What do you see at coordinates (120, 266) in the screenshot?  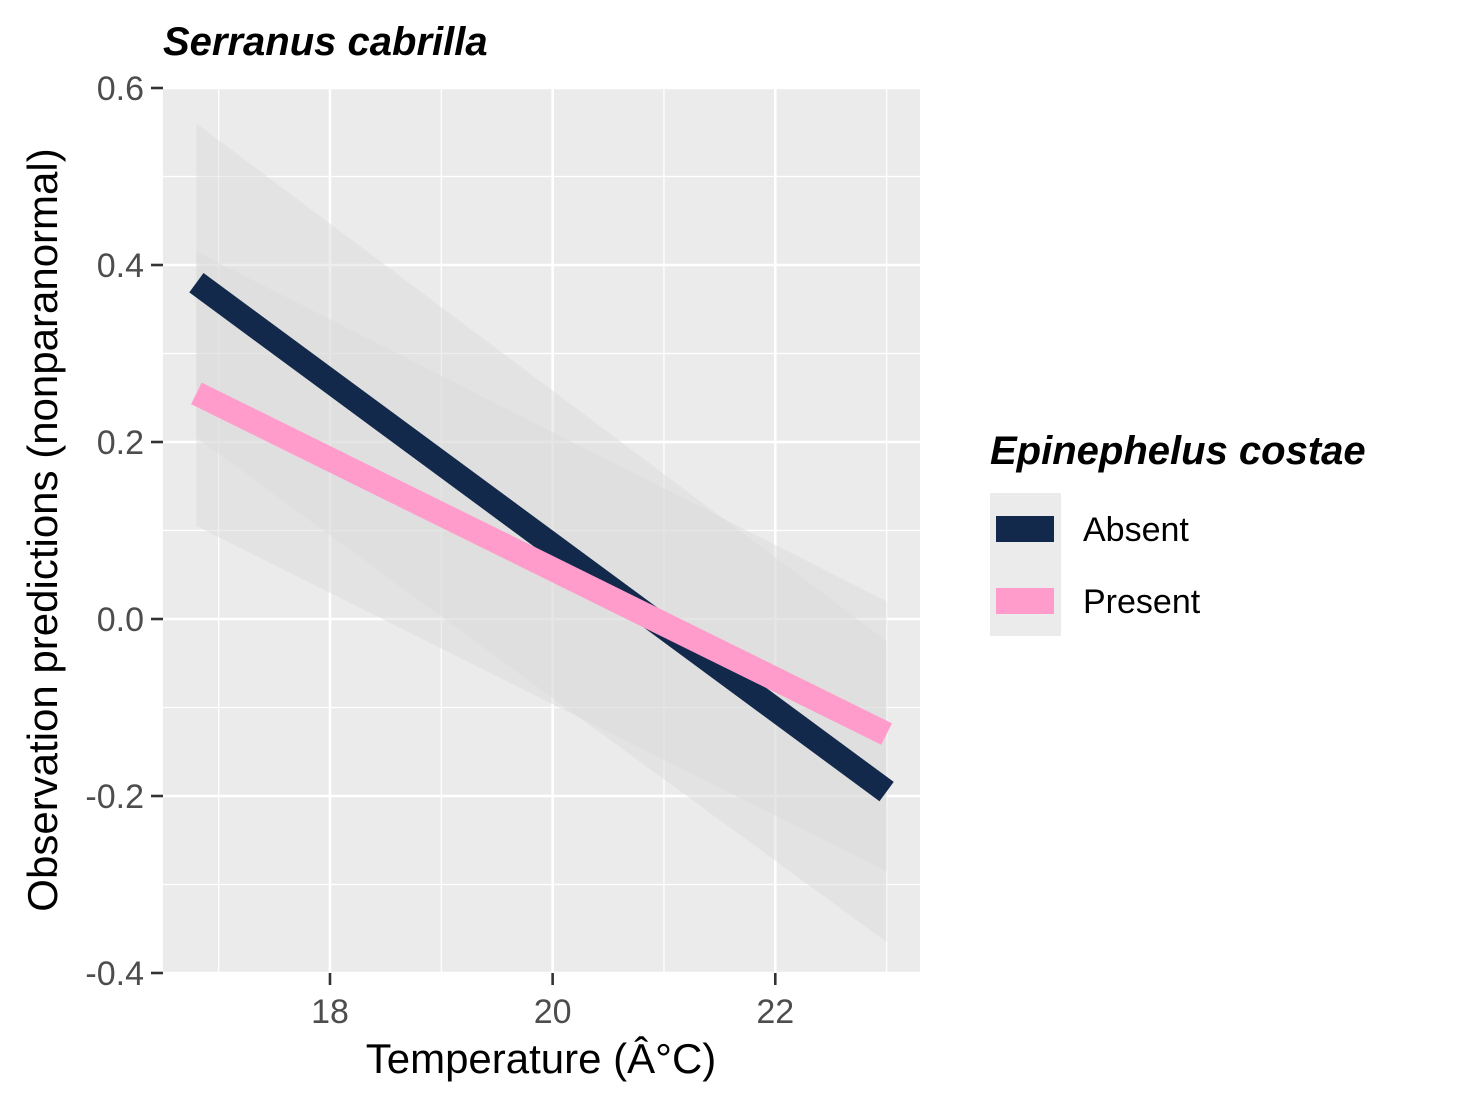 I see `y-tick-label: 0.4` at bounding box center [120, 266].